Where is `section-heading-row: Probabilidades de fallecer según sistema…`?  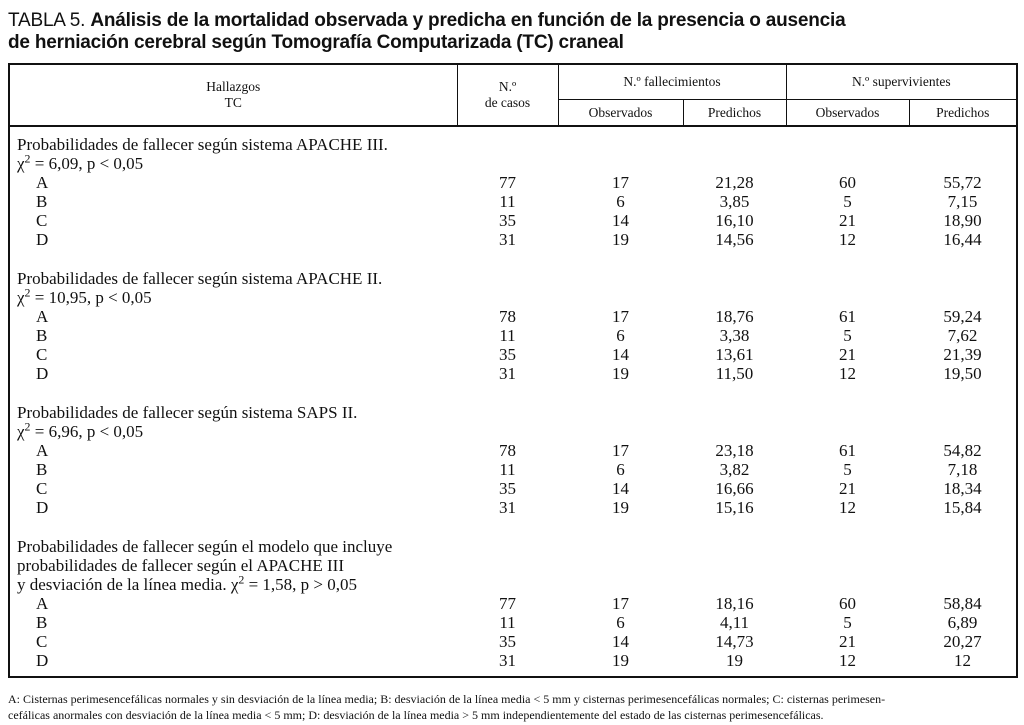
section-heading-row: Probabilidades de fallecer según sistema… is located at coordinates (513, 412).